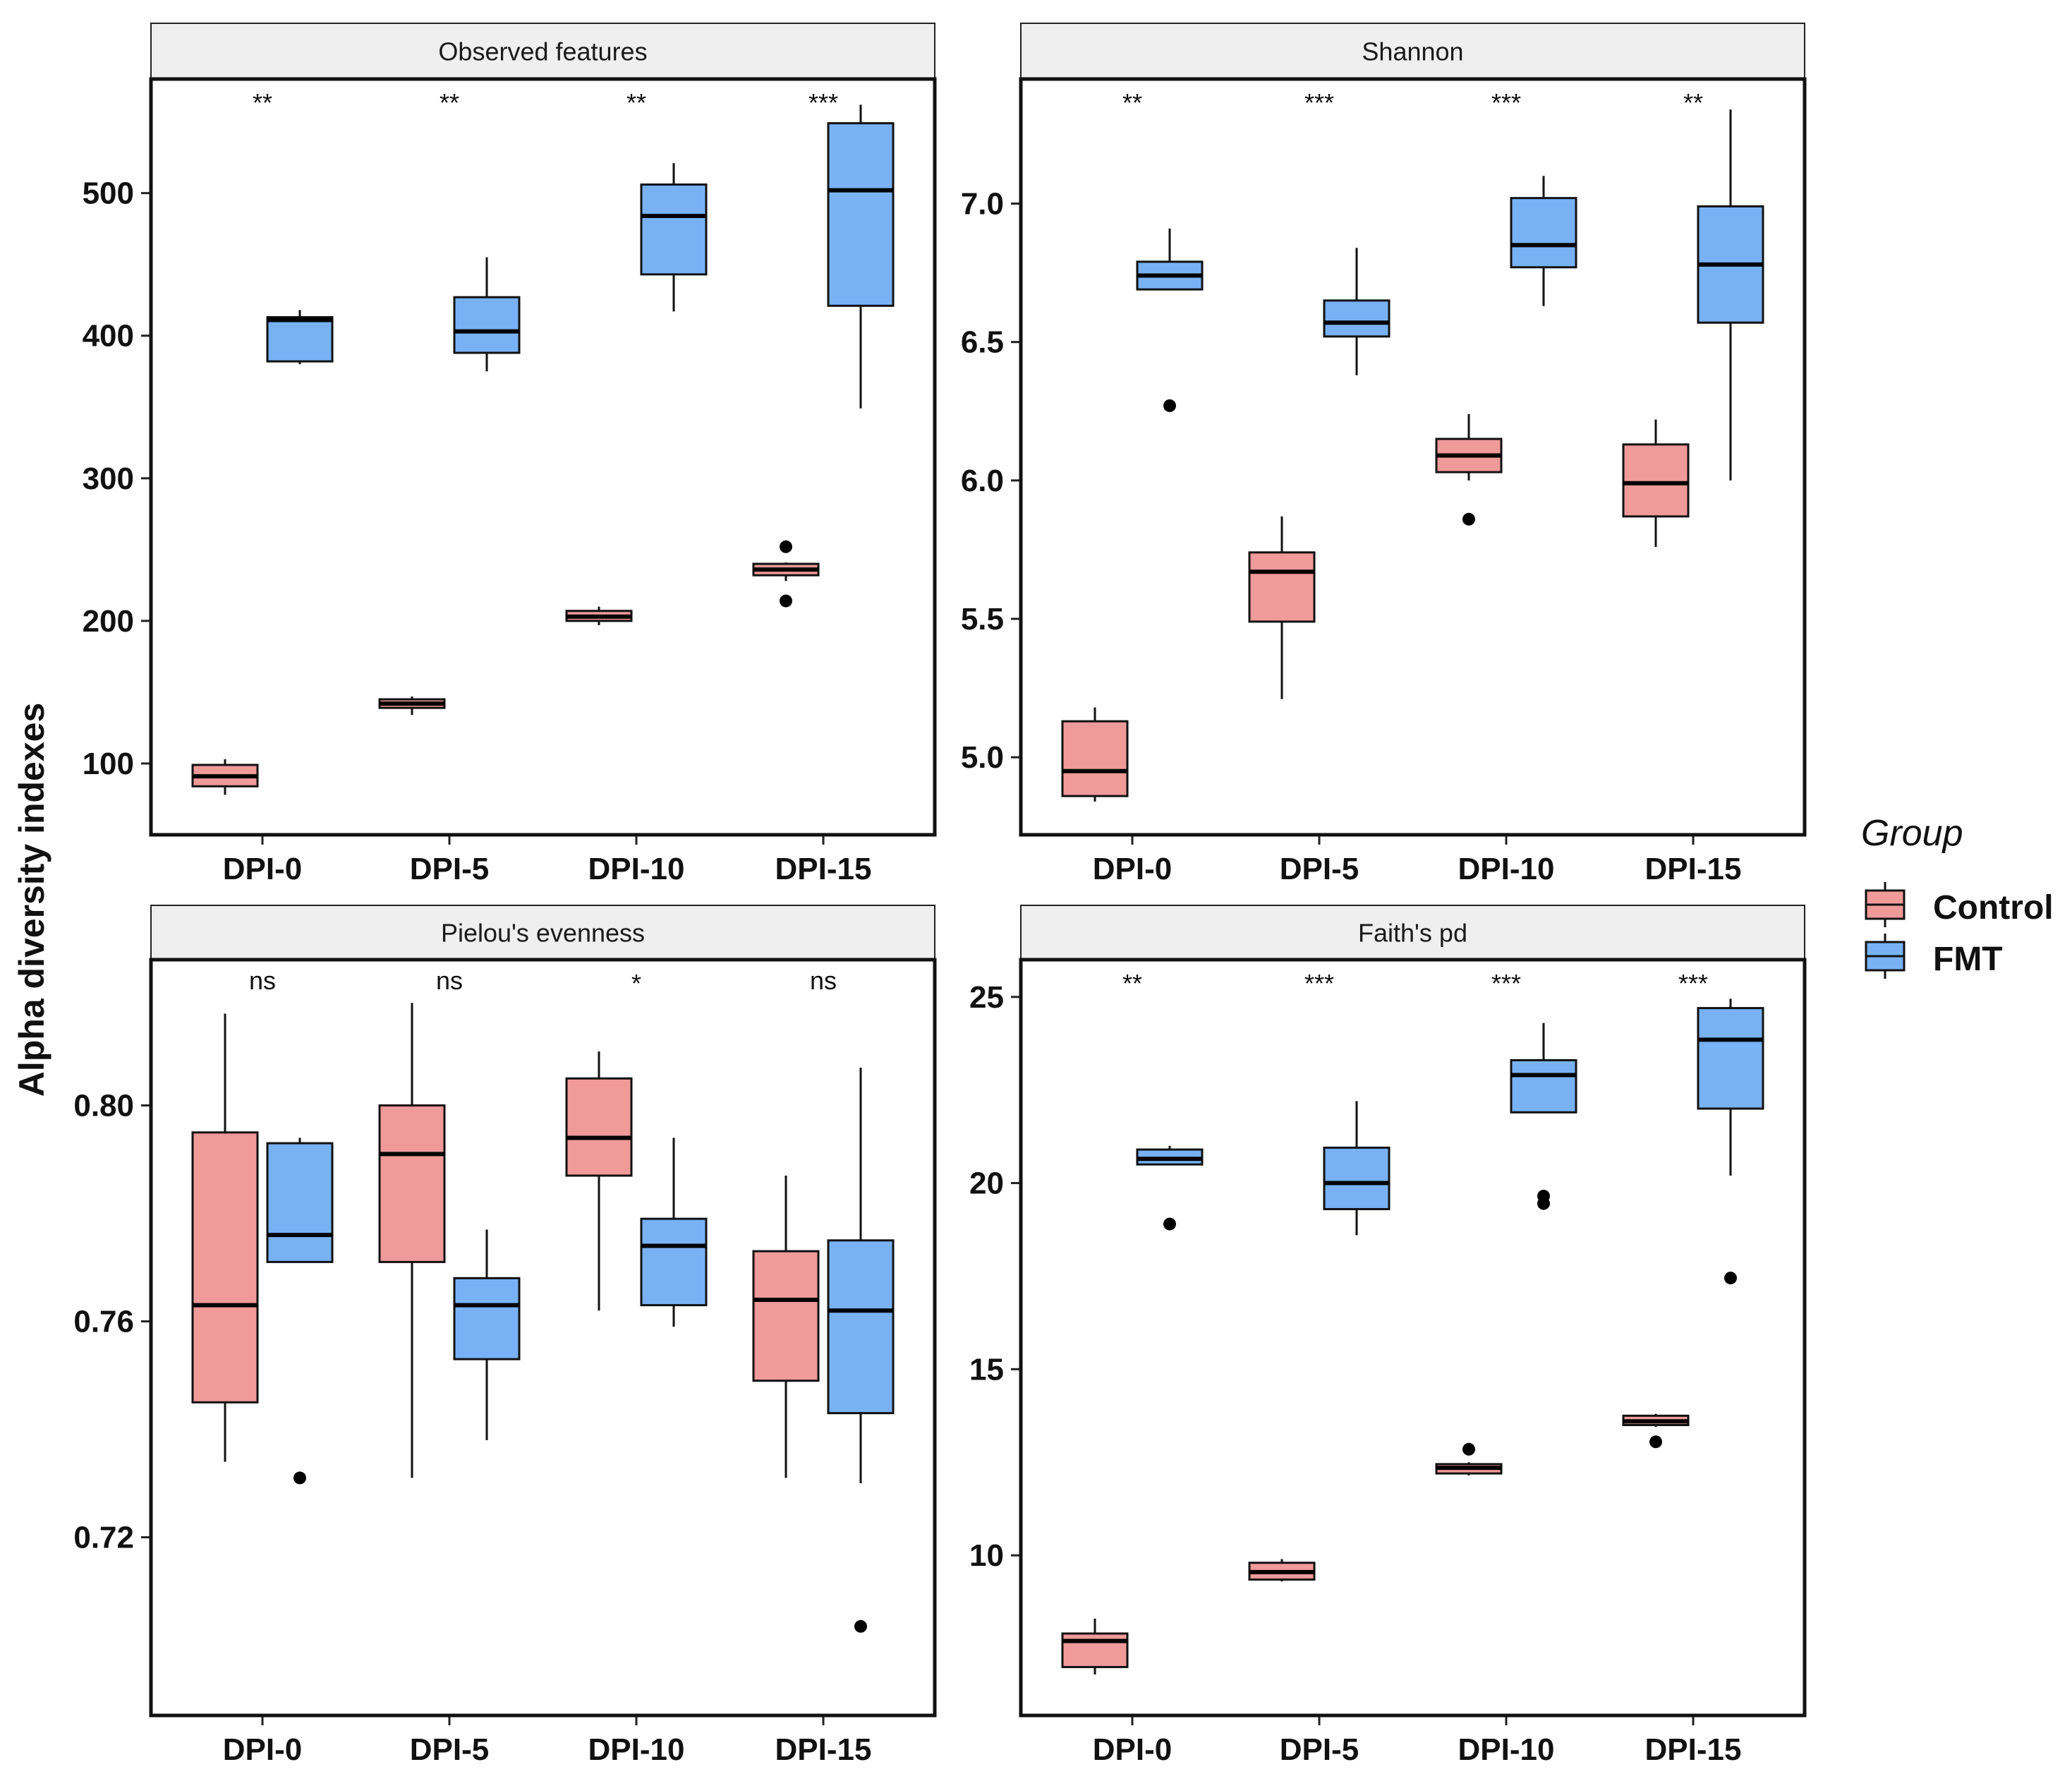  What do you see at coordinates (636, 983) in the screenshot?
I see `significance-label: *` at bounding box center [636, 983].